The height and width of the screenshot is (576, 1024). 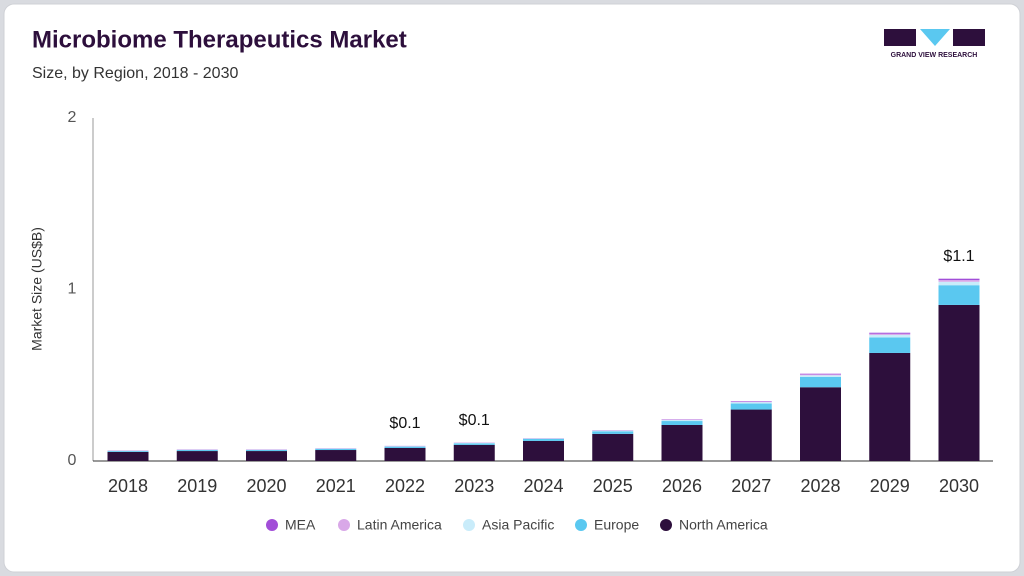 I want to click on x-tick-label: 2020, so click(x=266, y=486).